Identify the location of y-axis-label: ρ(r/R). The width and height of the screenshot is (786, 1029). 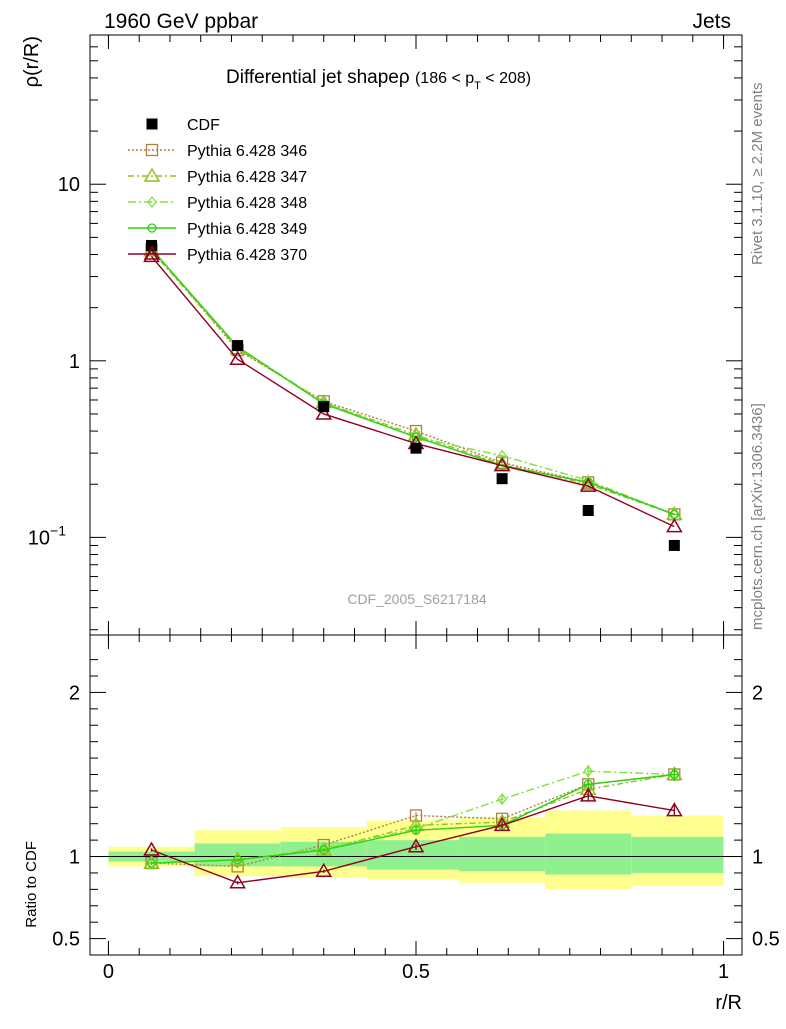
(32, 61).